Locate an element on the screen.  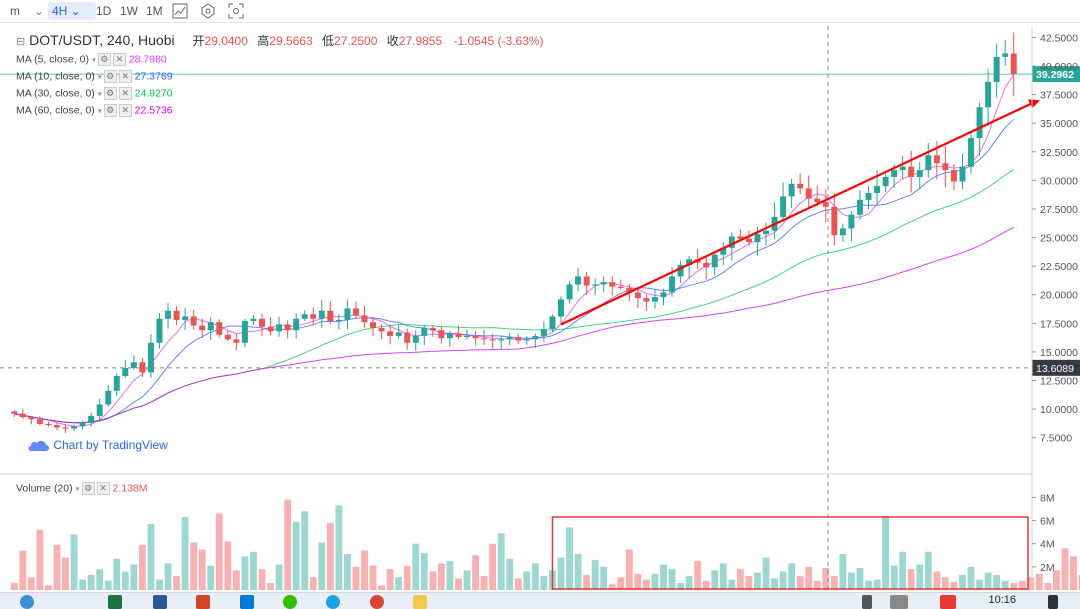
folder-icon is located at coordinates (420, 602).